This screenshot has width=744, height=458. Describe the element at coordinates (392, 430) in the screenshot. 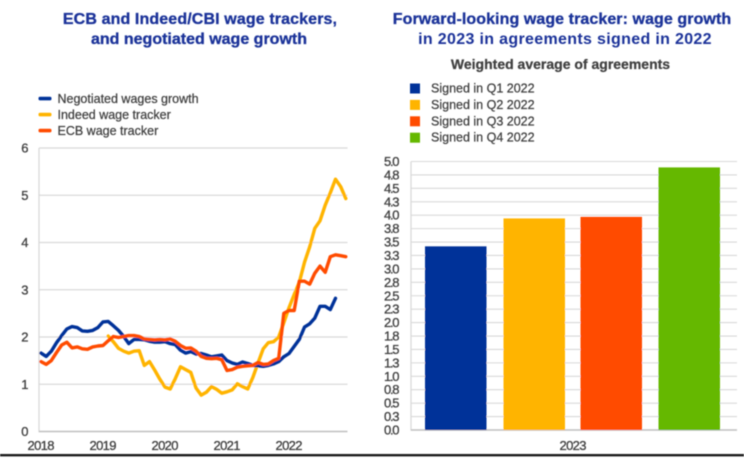

I see `svg-text: 0.0` at that location.